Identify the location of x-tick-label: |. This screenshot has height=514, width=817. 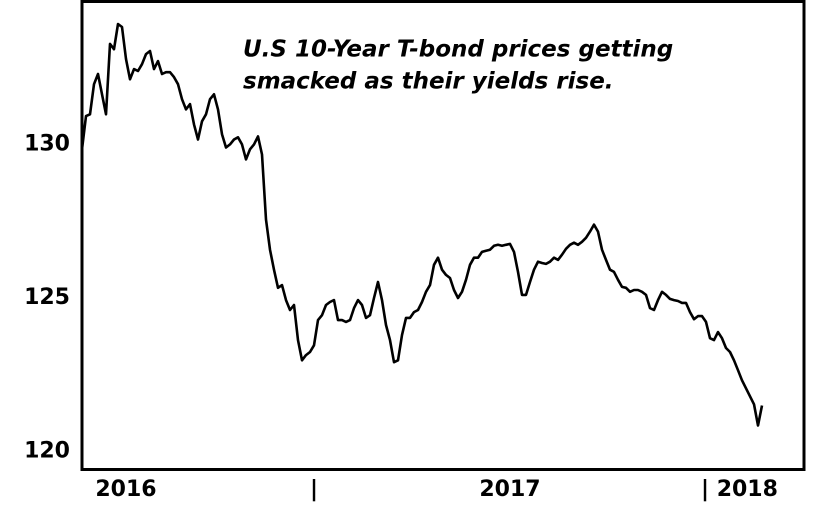
(314, 489).